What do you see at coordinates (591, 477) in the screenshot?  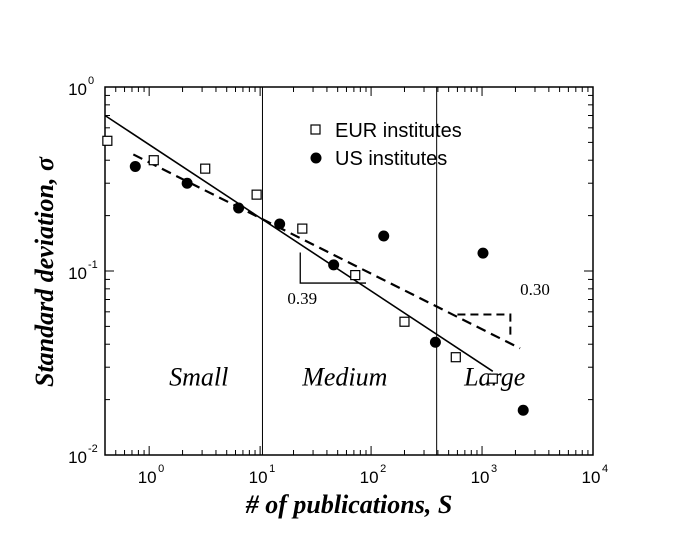 I see `x-tick-label-4: 10` at bounding box center [591, 477].